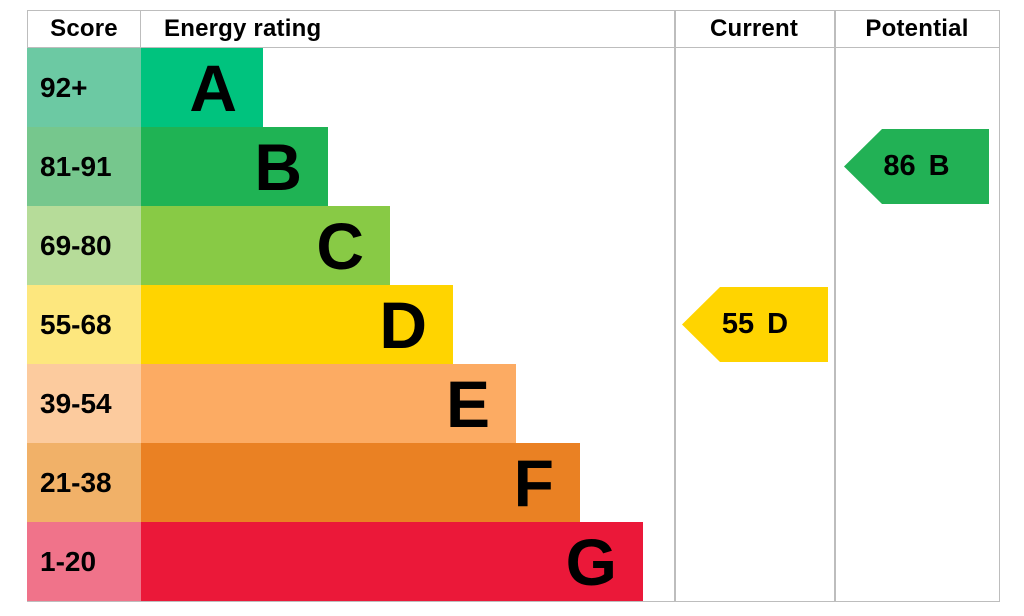 The width and height of the screenshot is (1024, 616). I want to click on header-row: Score Energy rating Current Potential, so click(513, 29).